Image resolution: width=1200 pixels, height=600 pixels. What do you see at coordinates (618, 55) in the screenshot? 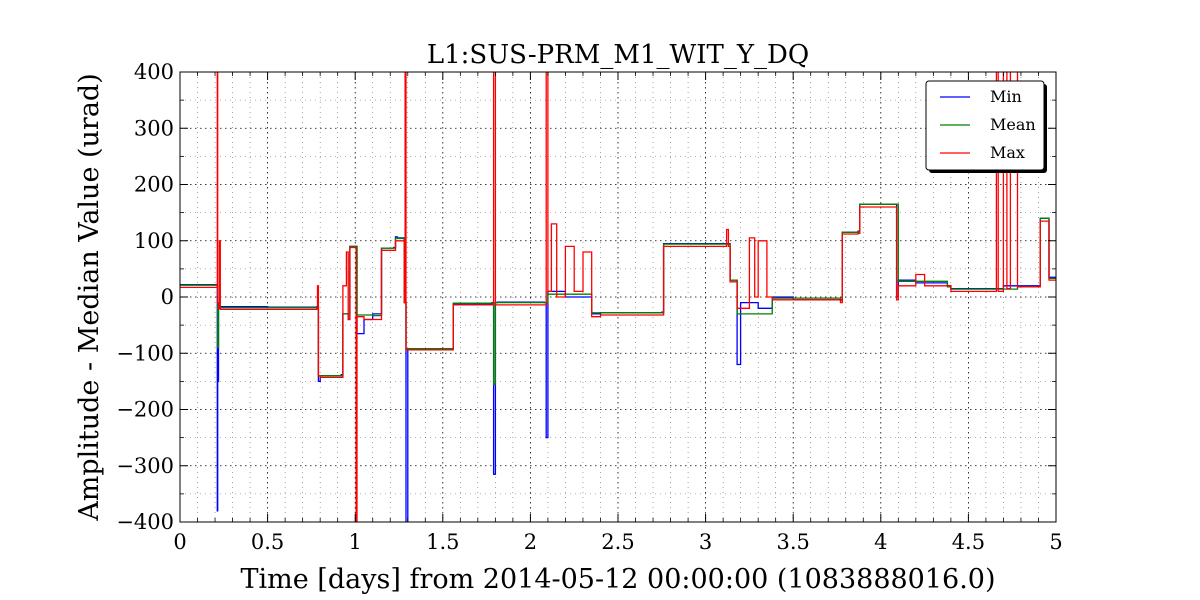
I see `chart-title: L1:SUS-PRM_M1_WIT_Y_DQ` at bounding box center [618, 55].